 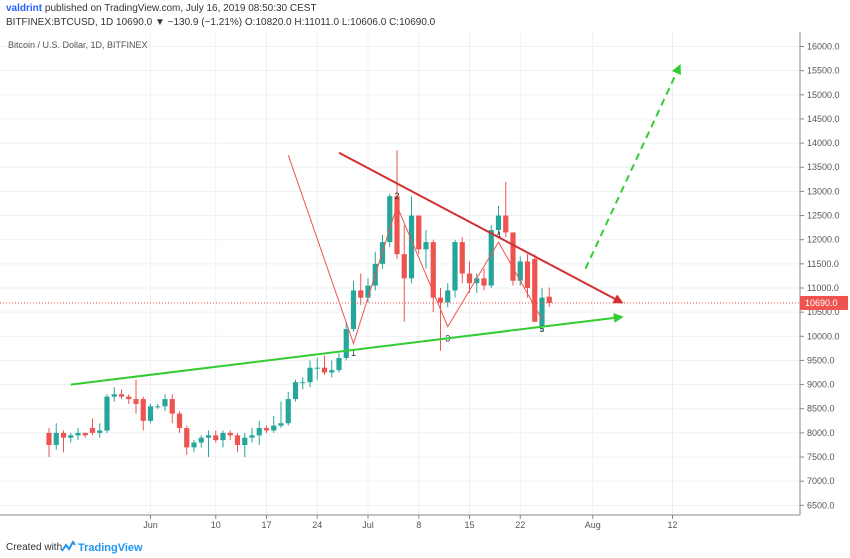 I want to click on y-tick-label: 7500.0, so click(x=821, y=457).